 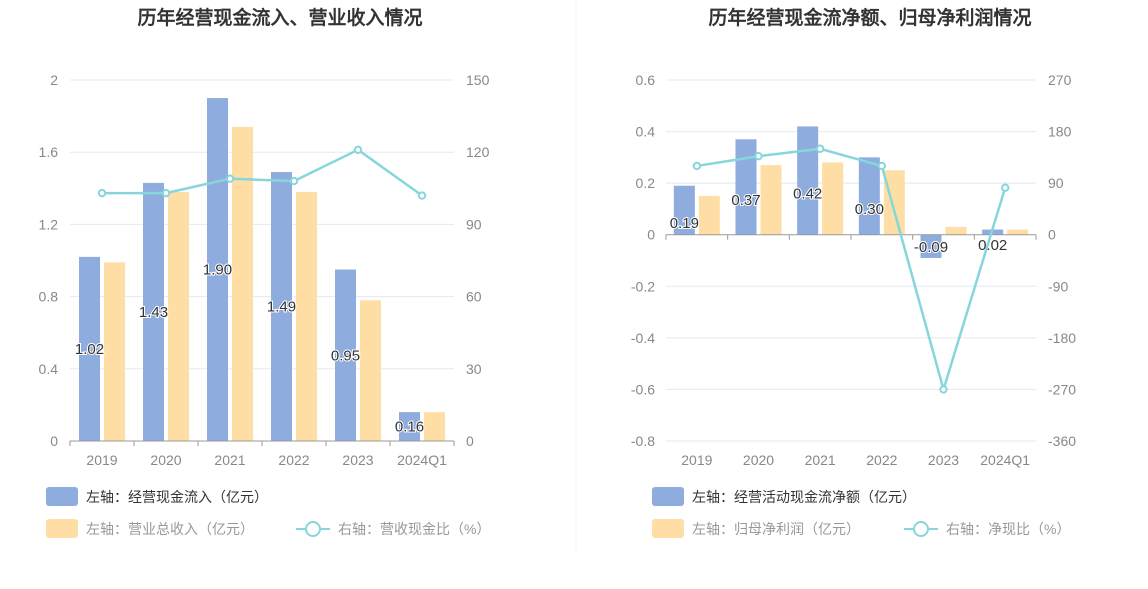 I want to click on chart-1-legend-label-line: 右轴：营收现金比（%）, so click(x=414, y=529).